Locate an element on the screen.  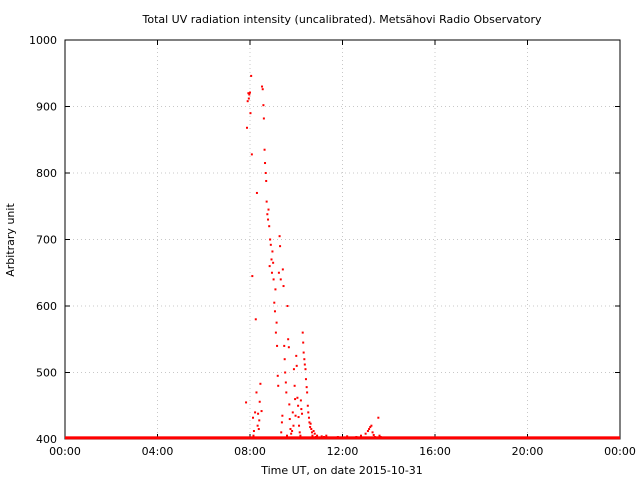
x-tick-label: 04:00 is located at coordinates (158, 451).